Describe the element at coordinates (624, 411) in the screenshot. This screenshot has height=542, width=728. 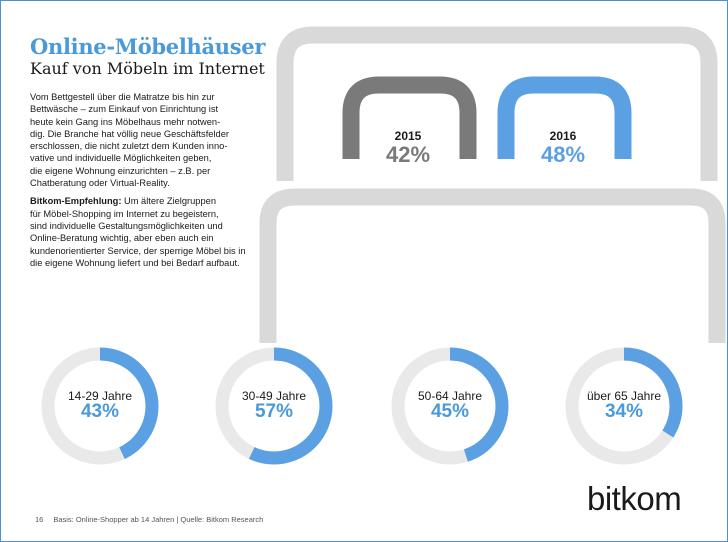
I see `donut-value-label: 34%` at that location.